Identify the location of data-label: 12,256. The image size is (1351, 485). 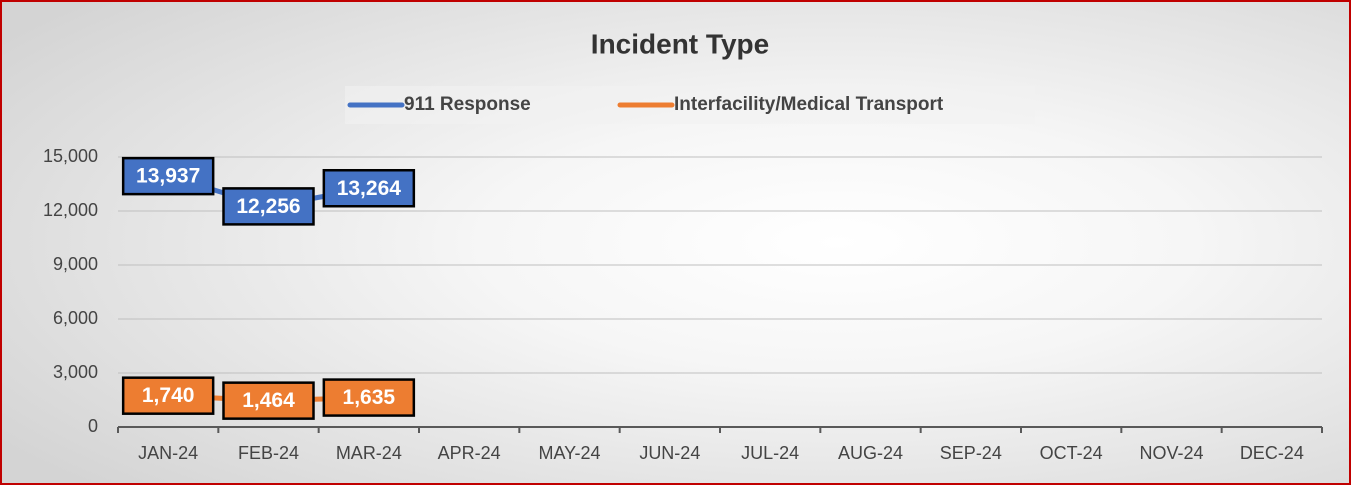
(268, 206).